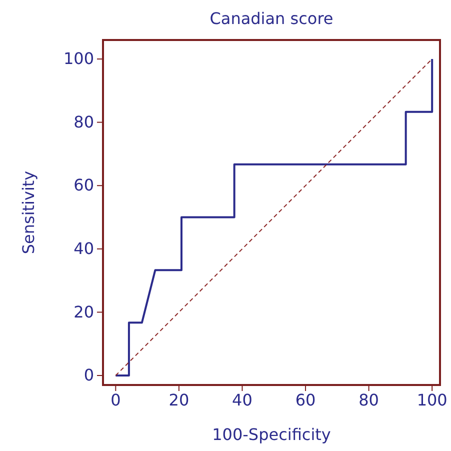 This screenshot has height=451, width=451. What do you see at coordinates (179, 400) in the screenshot?
I see `x-tick-label: 20` at bounding box center [179, 400].